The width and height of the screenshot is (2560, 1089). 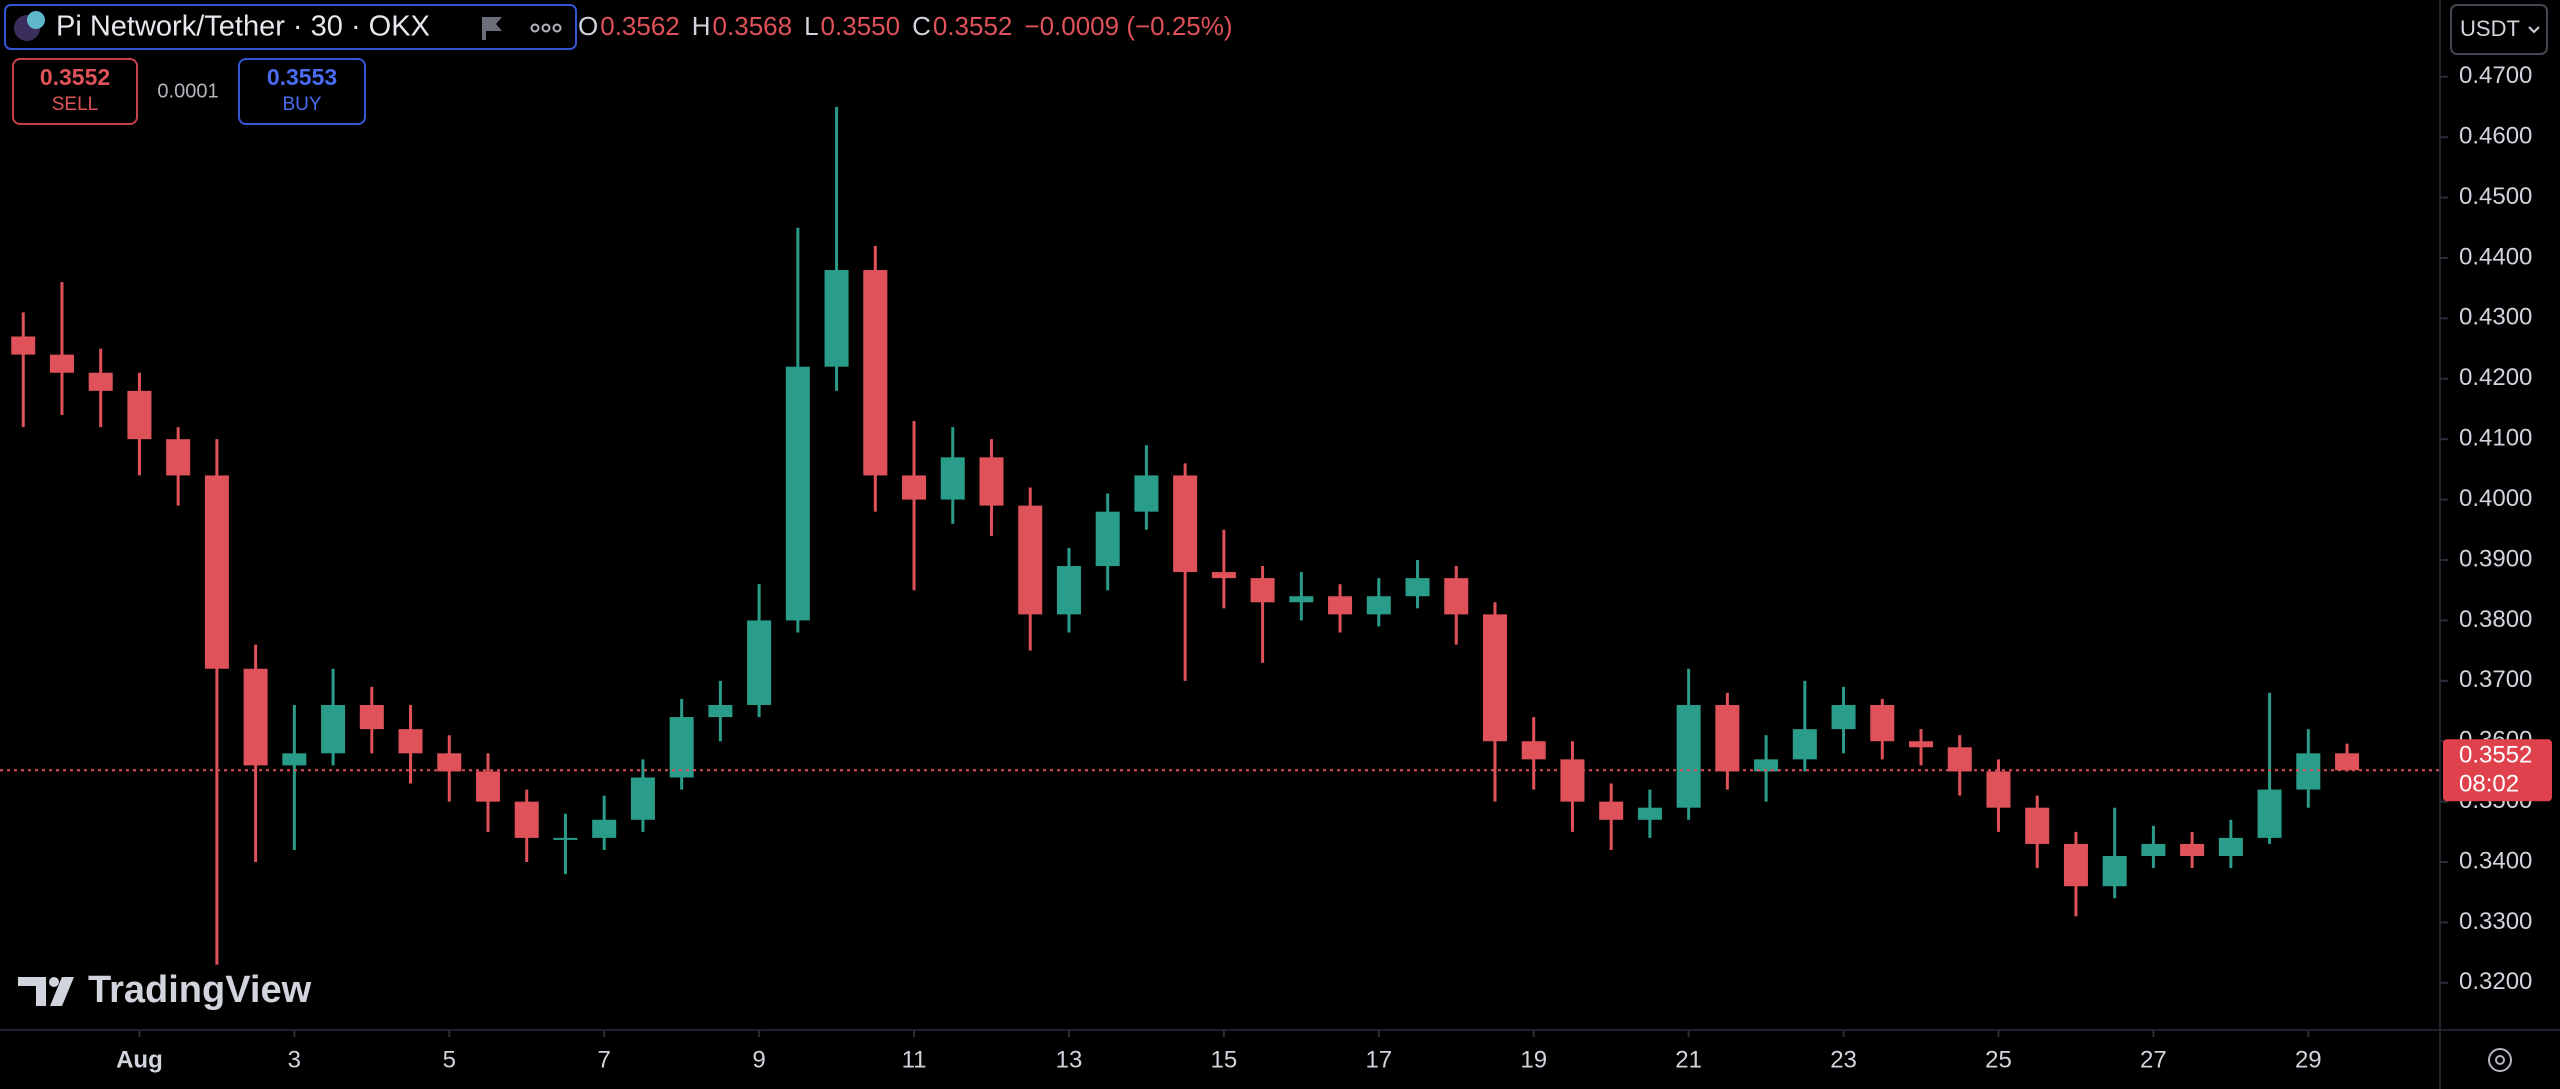 I want to click on x-tick-label: 13, so click(x=1069, y=1059).